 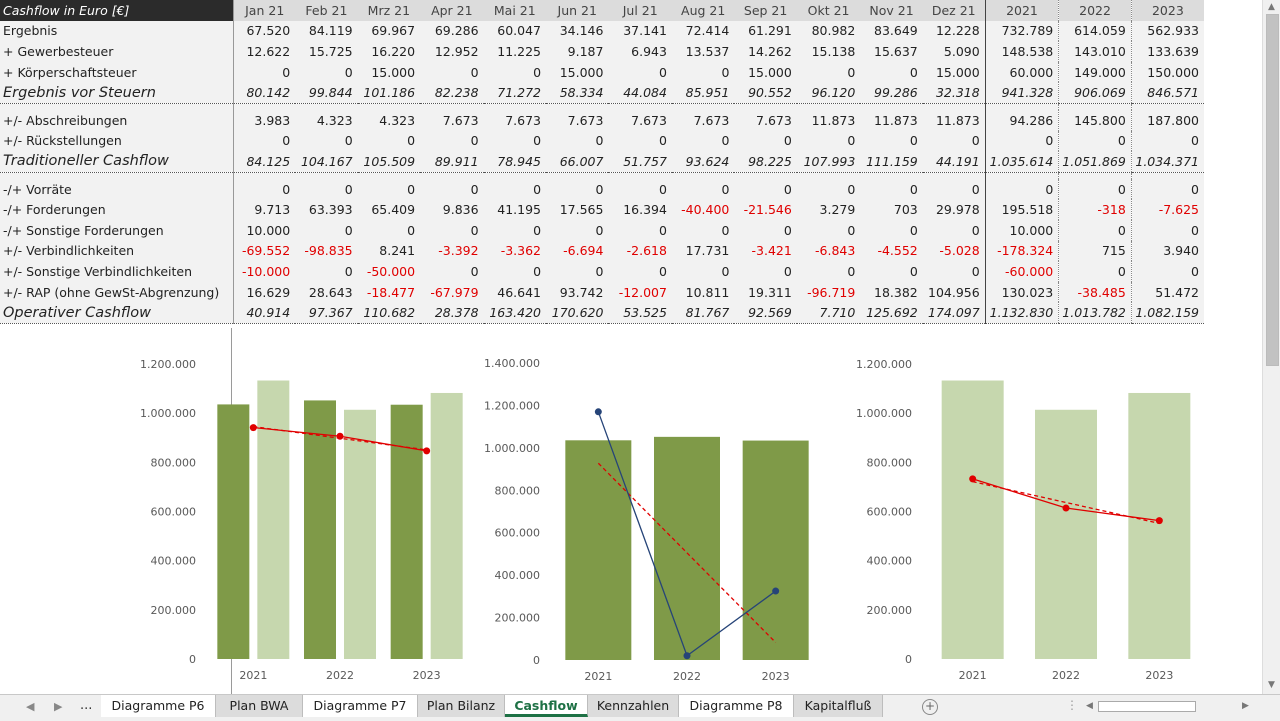 I want to click on table-cell: 174.097, so click(x=954, y=313).